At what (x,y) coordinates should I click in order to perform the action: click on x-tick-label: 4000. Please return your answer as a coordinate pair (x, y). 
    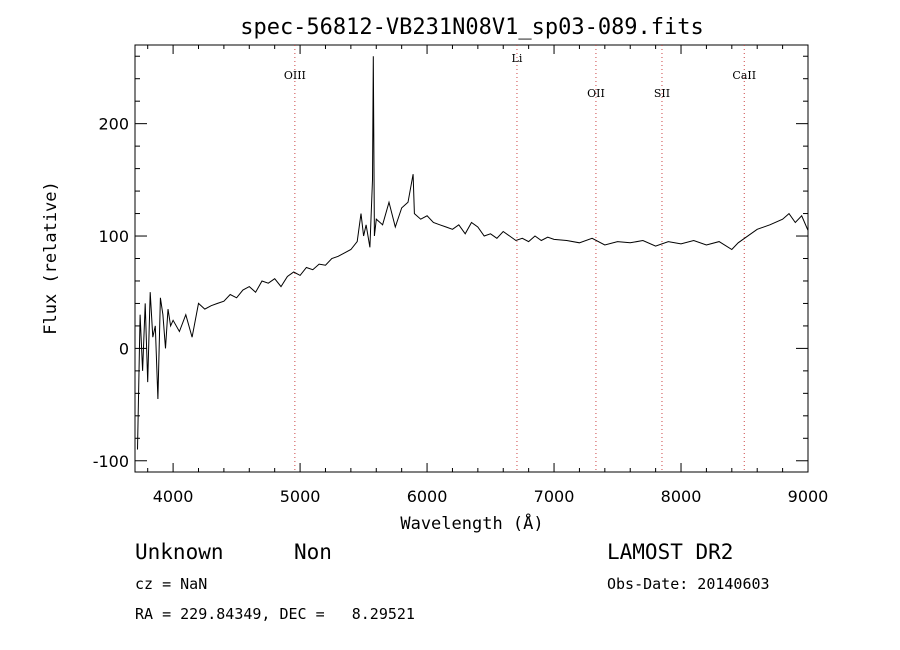
    Looking at the image, I should click on (173, 496).